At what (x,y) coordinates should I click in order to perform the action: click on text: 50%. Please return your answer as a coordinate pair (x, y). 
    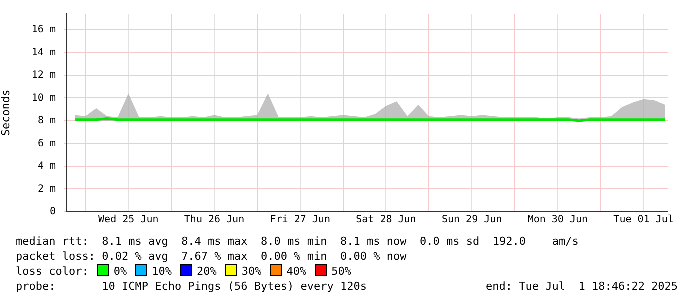
    Looking at the image, I should click on (342, 271).